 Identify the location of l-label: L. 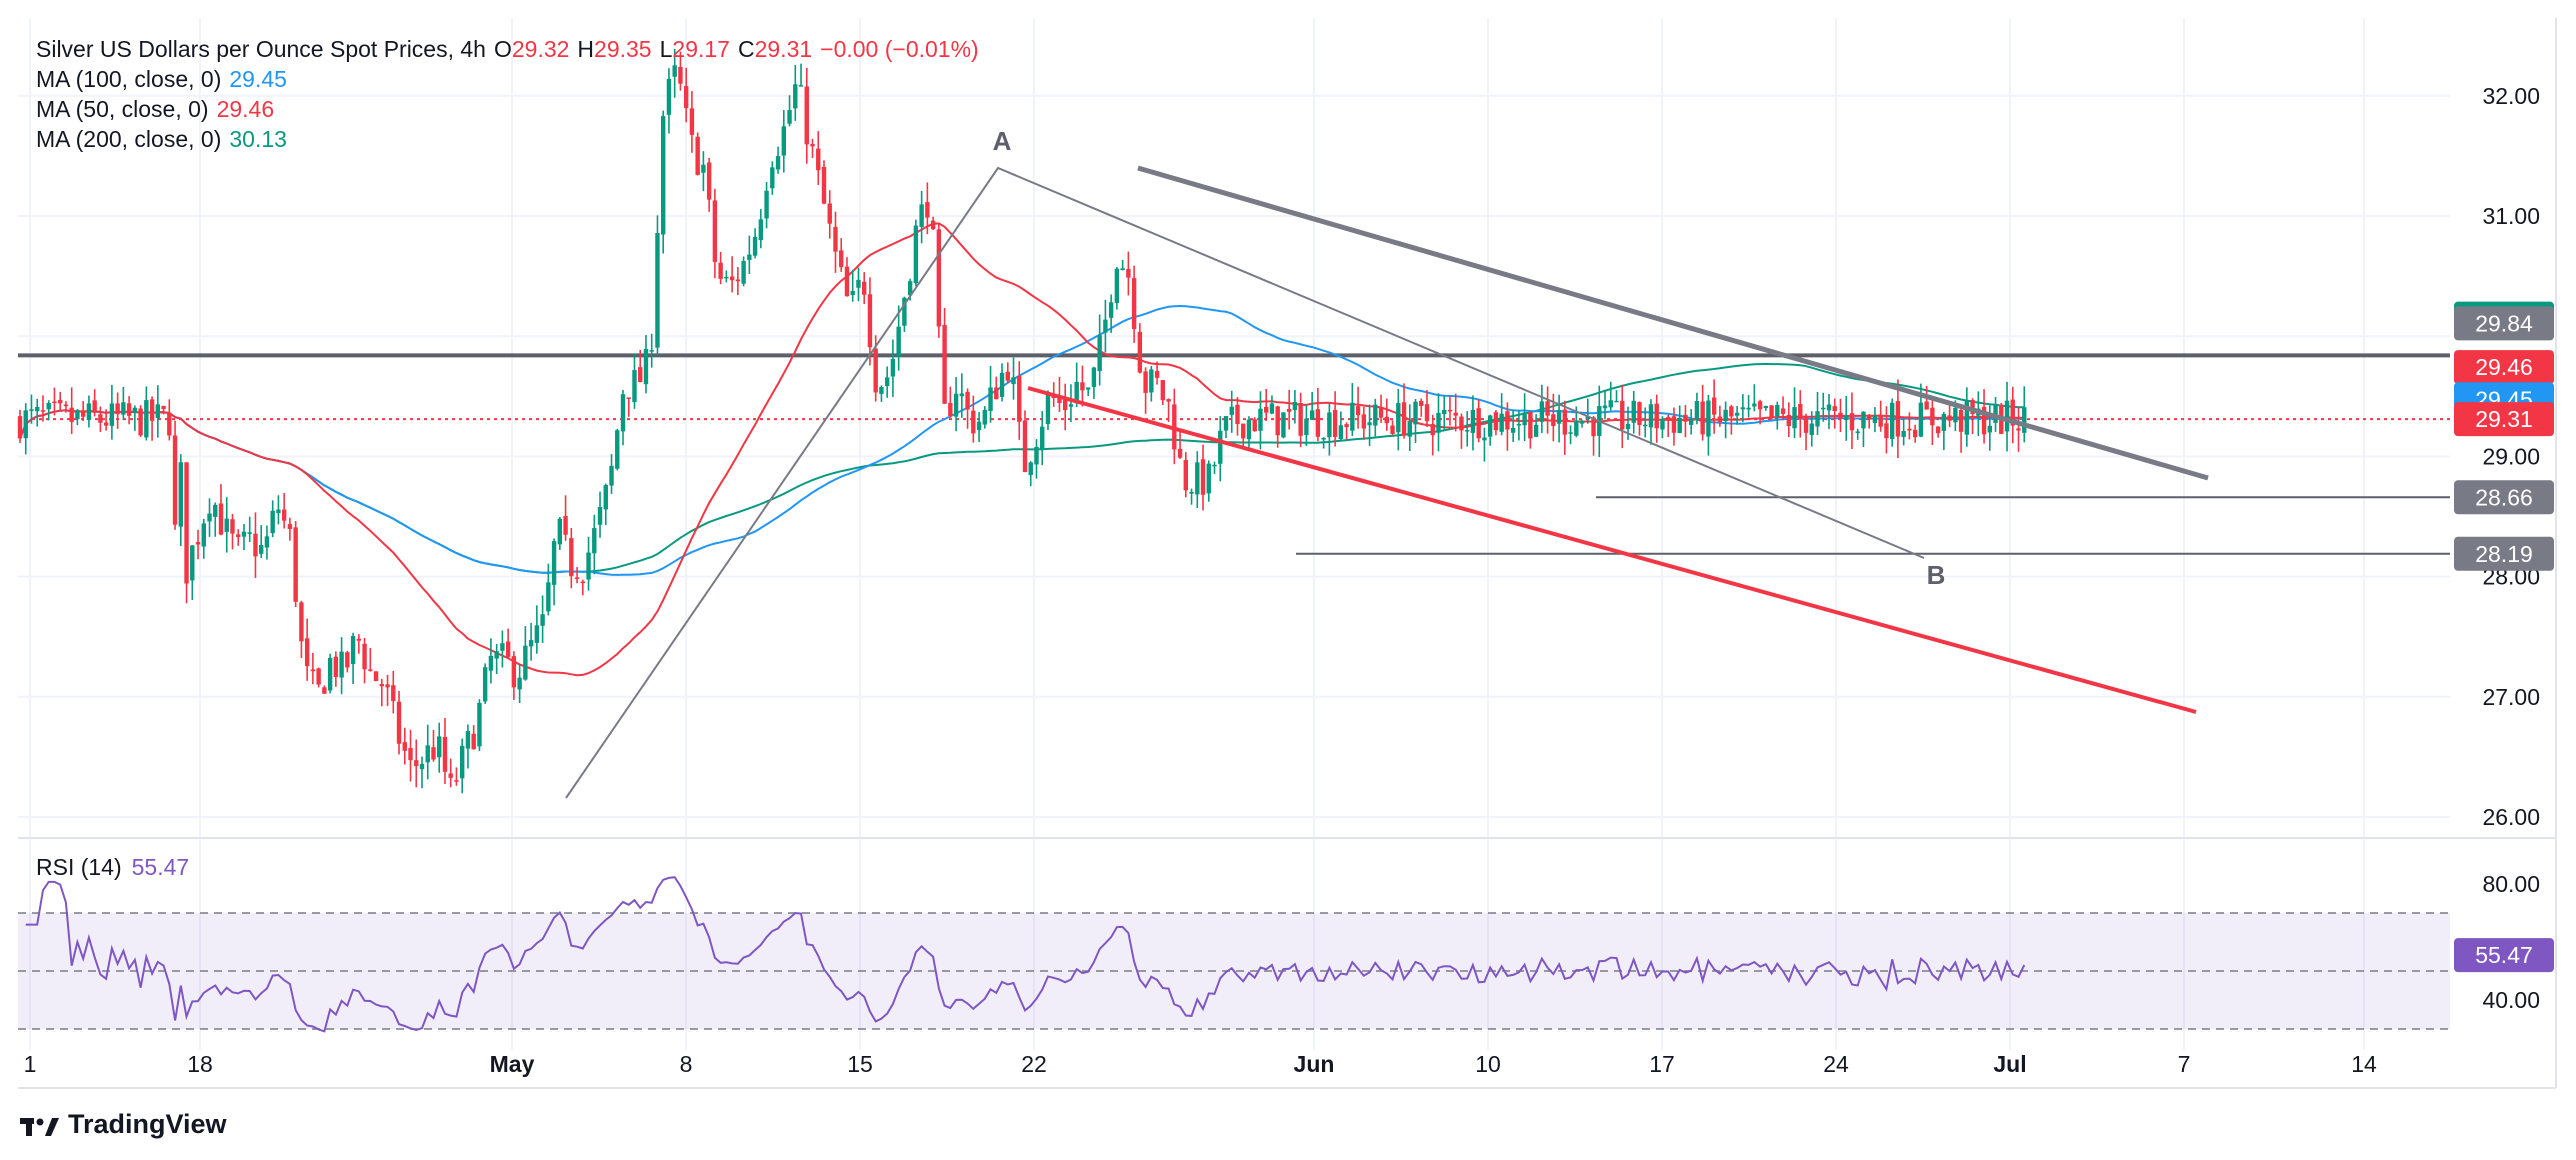
(666, 49).